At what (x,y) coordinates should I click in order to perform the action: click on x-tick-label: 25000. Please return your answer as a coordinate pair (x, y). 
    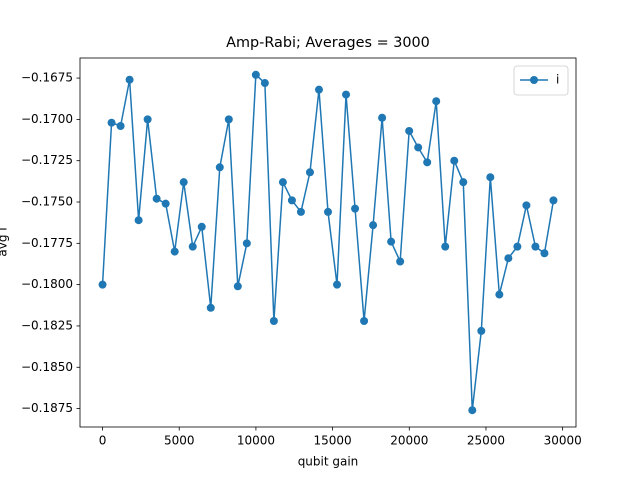
    Looking at the image, I should click on (486, 441).